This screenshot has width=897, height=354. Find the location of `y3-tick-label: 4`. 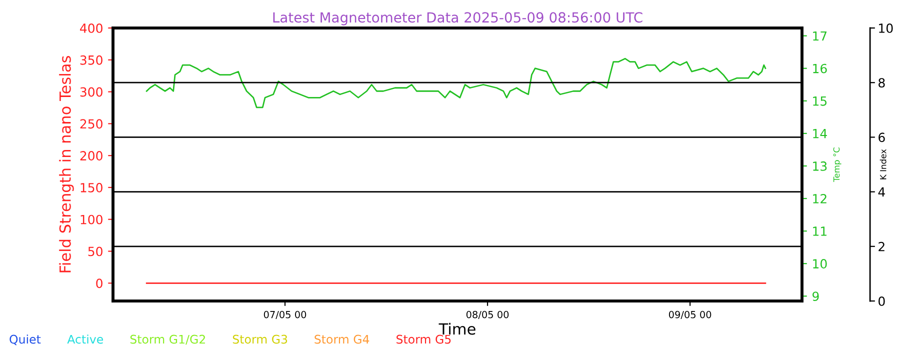

y3-tick-label: 4 is located at coordinates (881, 192).